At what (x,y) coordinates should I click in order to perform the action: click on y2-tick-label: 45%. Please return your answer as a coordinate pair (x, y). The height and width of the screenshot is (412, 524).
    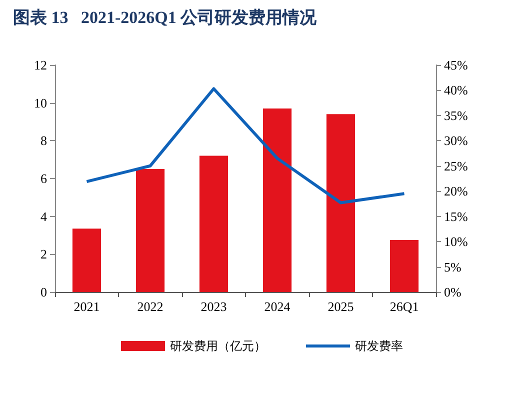
    Looking at the image, I should click on (456, 65).